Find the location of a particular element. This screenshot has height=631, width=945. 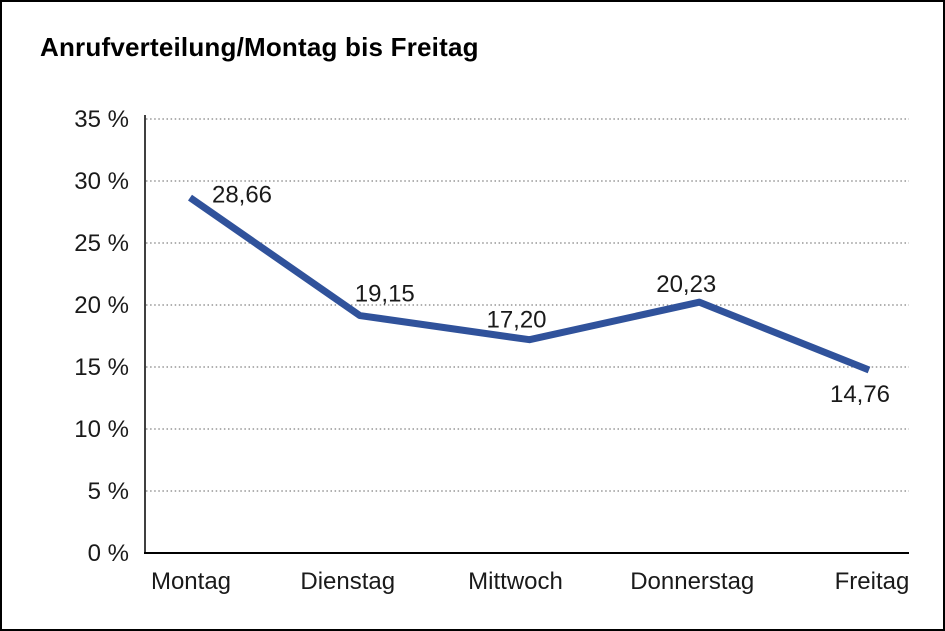

x-tick-label: Dienstag is located at coordinates (347, 581).